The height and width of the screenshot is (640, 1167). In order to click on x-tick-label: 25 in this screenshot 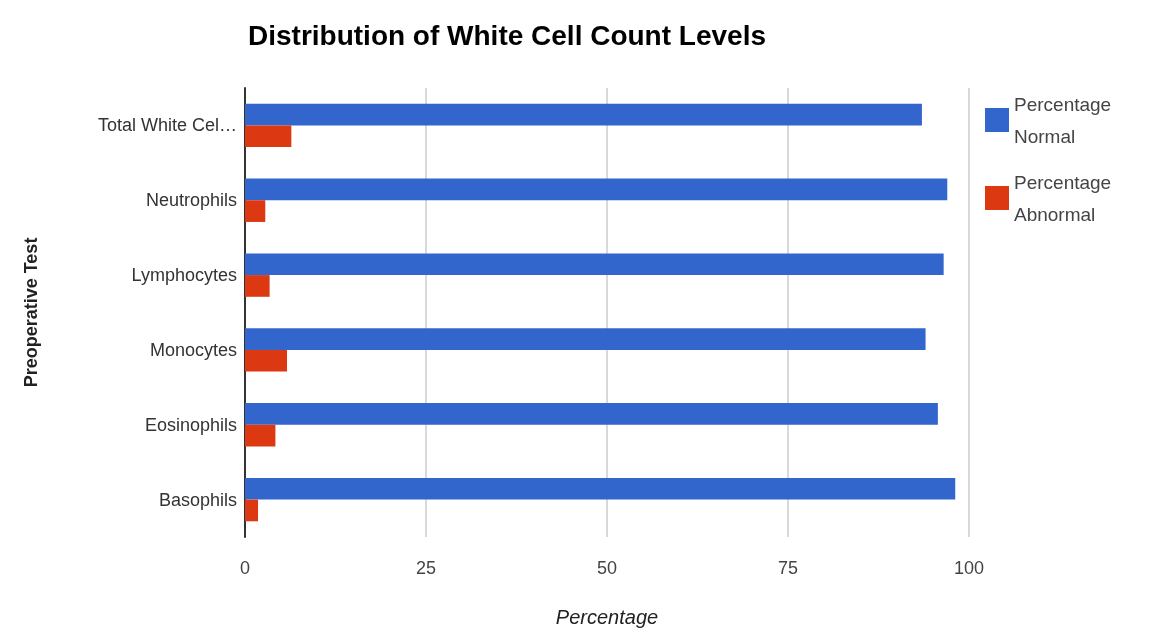, I will do `click(426, 568)`.